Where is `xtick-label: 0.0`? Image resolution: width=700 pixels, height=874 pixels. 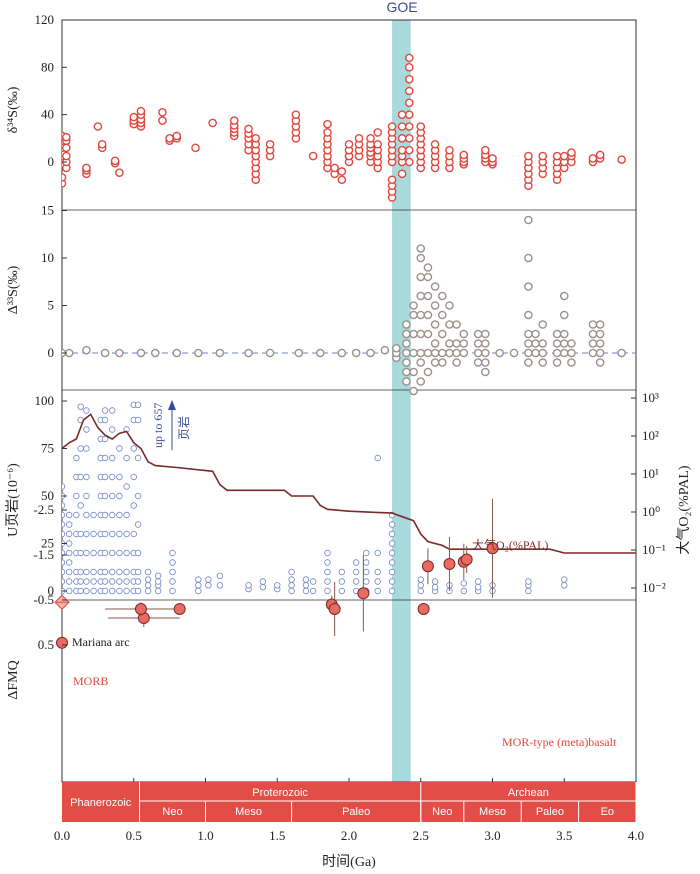
xtick-label: 0.0 is located at coordinates (62, 835).